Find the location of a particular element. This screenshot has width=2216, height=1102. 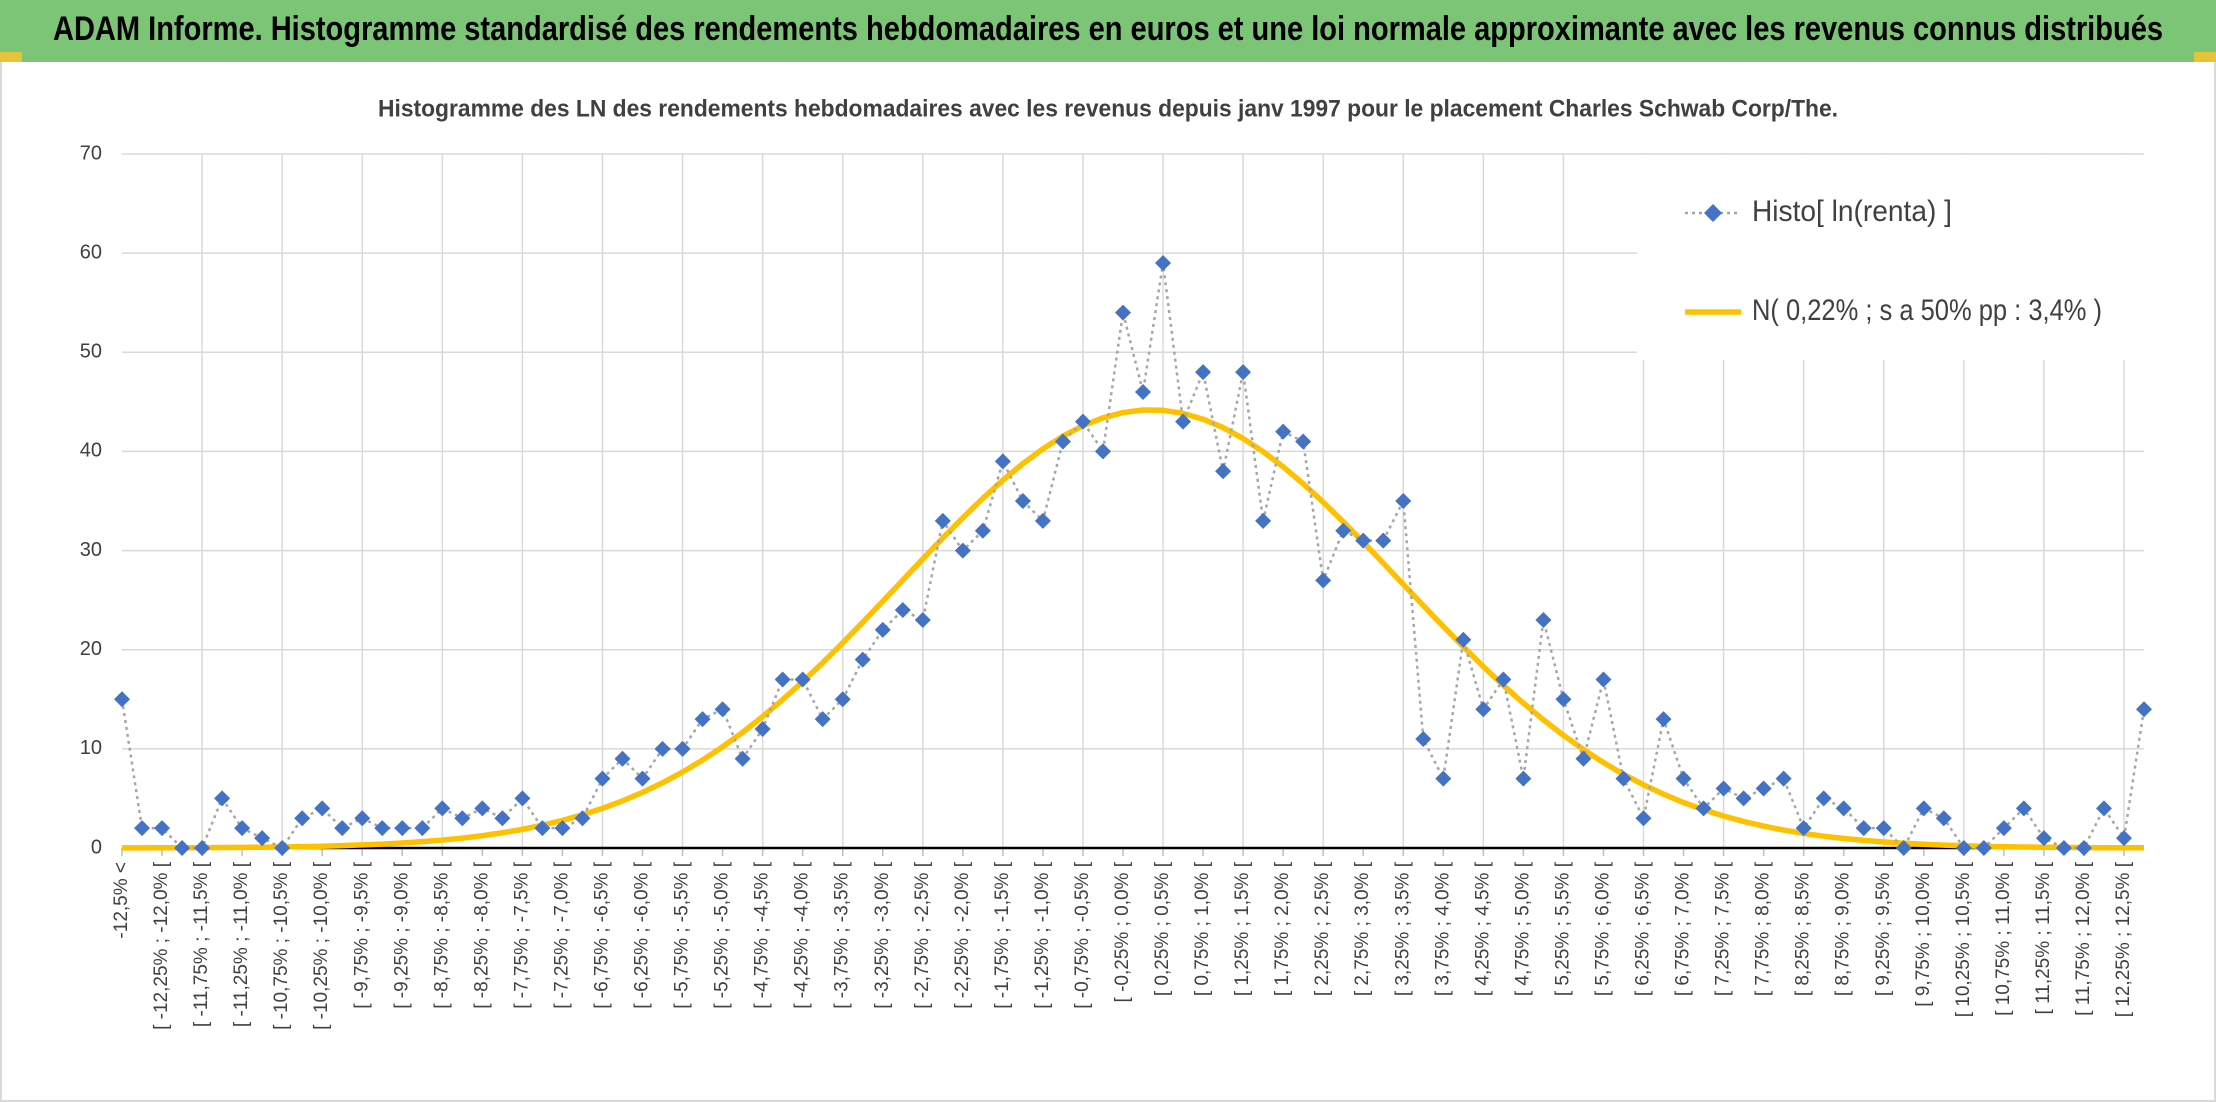

x-tick-label: [ -11,25% ; -11,0% [ is located at coordinates (241, 944).